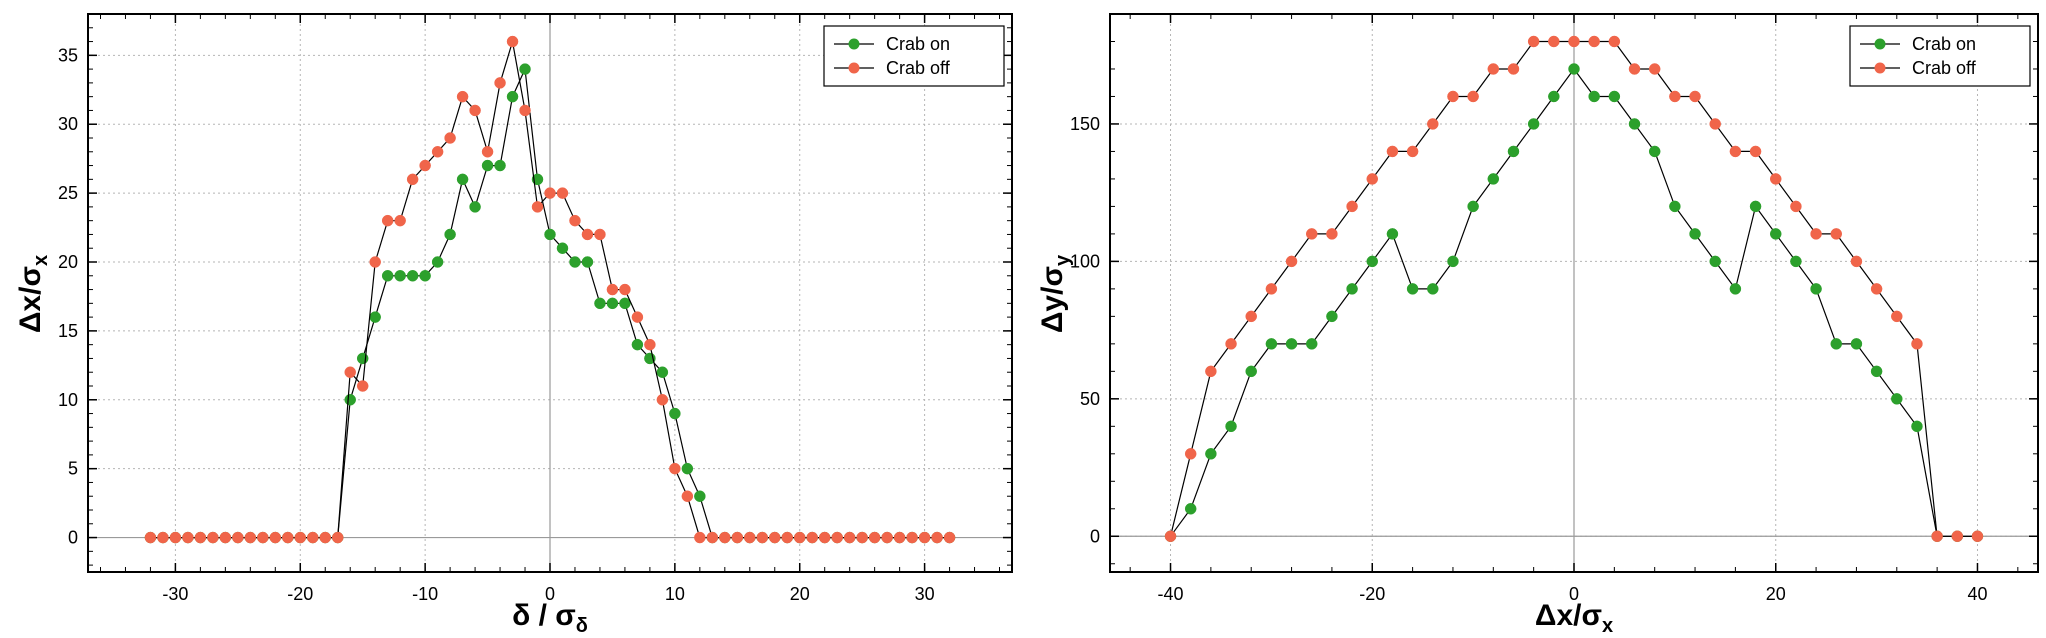 This screenshot has height=638, width=2046. I want to click on x-tick-label: -10, so click(425, 594).